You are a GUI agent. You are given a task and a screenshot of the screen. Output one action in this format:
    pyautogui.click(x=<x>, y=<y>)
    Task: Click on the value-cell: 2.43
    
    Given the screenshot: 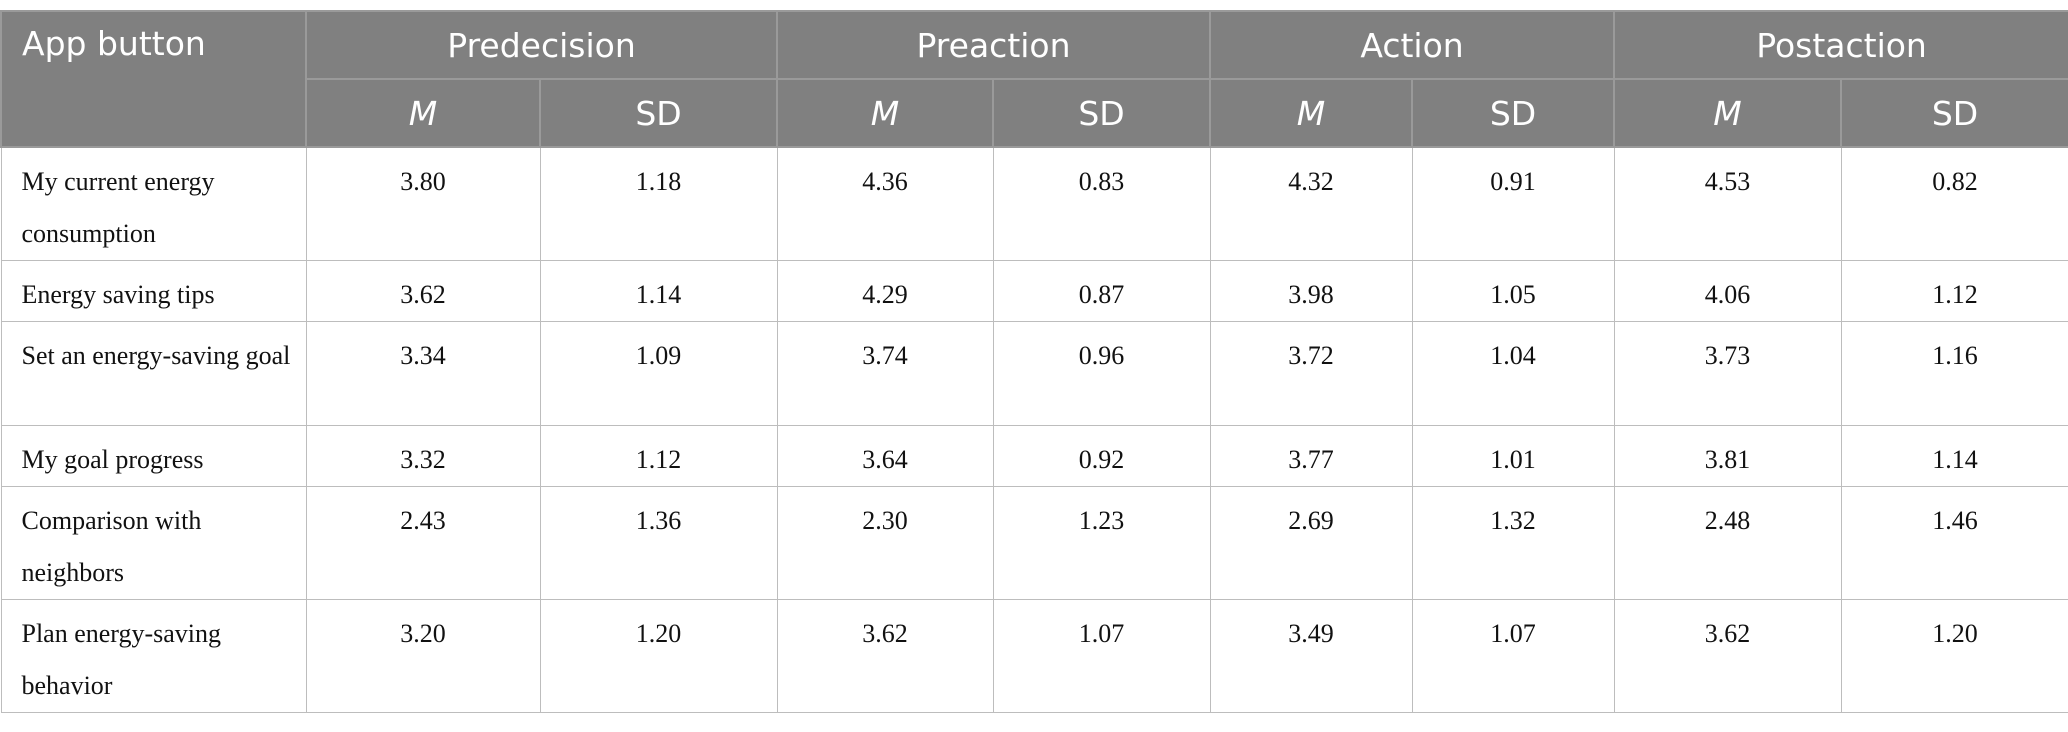 What is the action you would take?
    pyautogui.click(x=423, y=543)
    